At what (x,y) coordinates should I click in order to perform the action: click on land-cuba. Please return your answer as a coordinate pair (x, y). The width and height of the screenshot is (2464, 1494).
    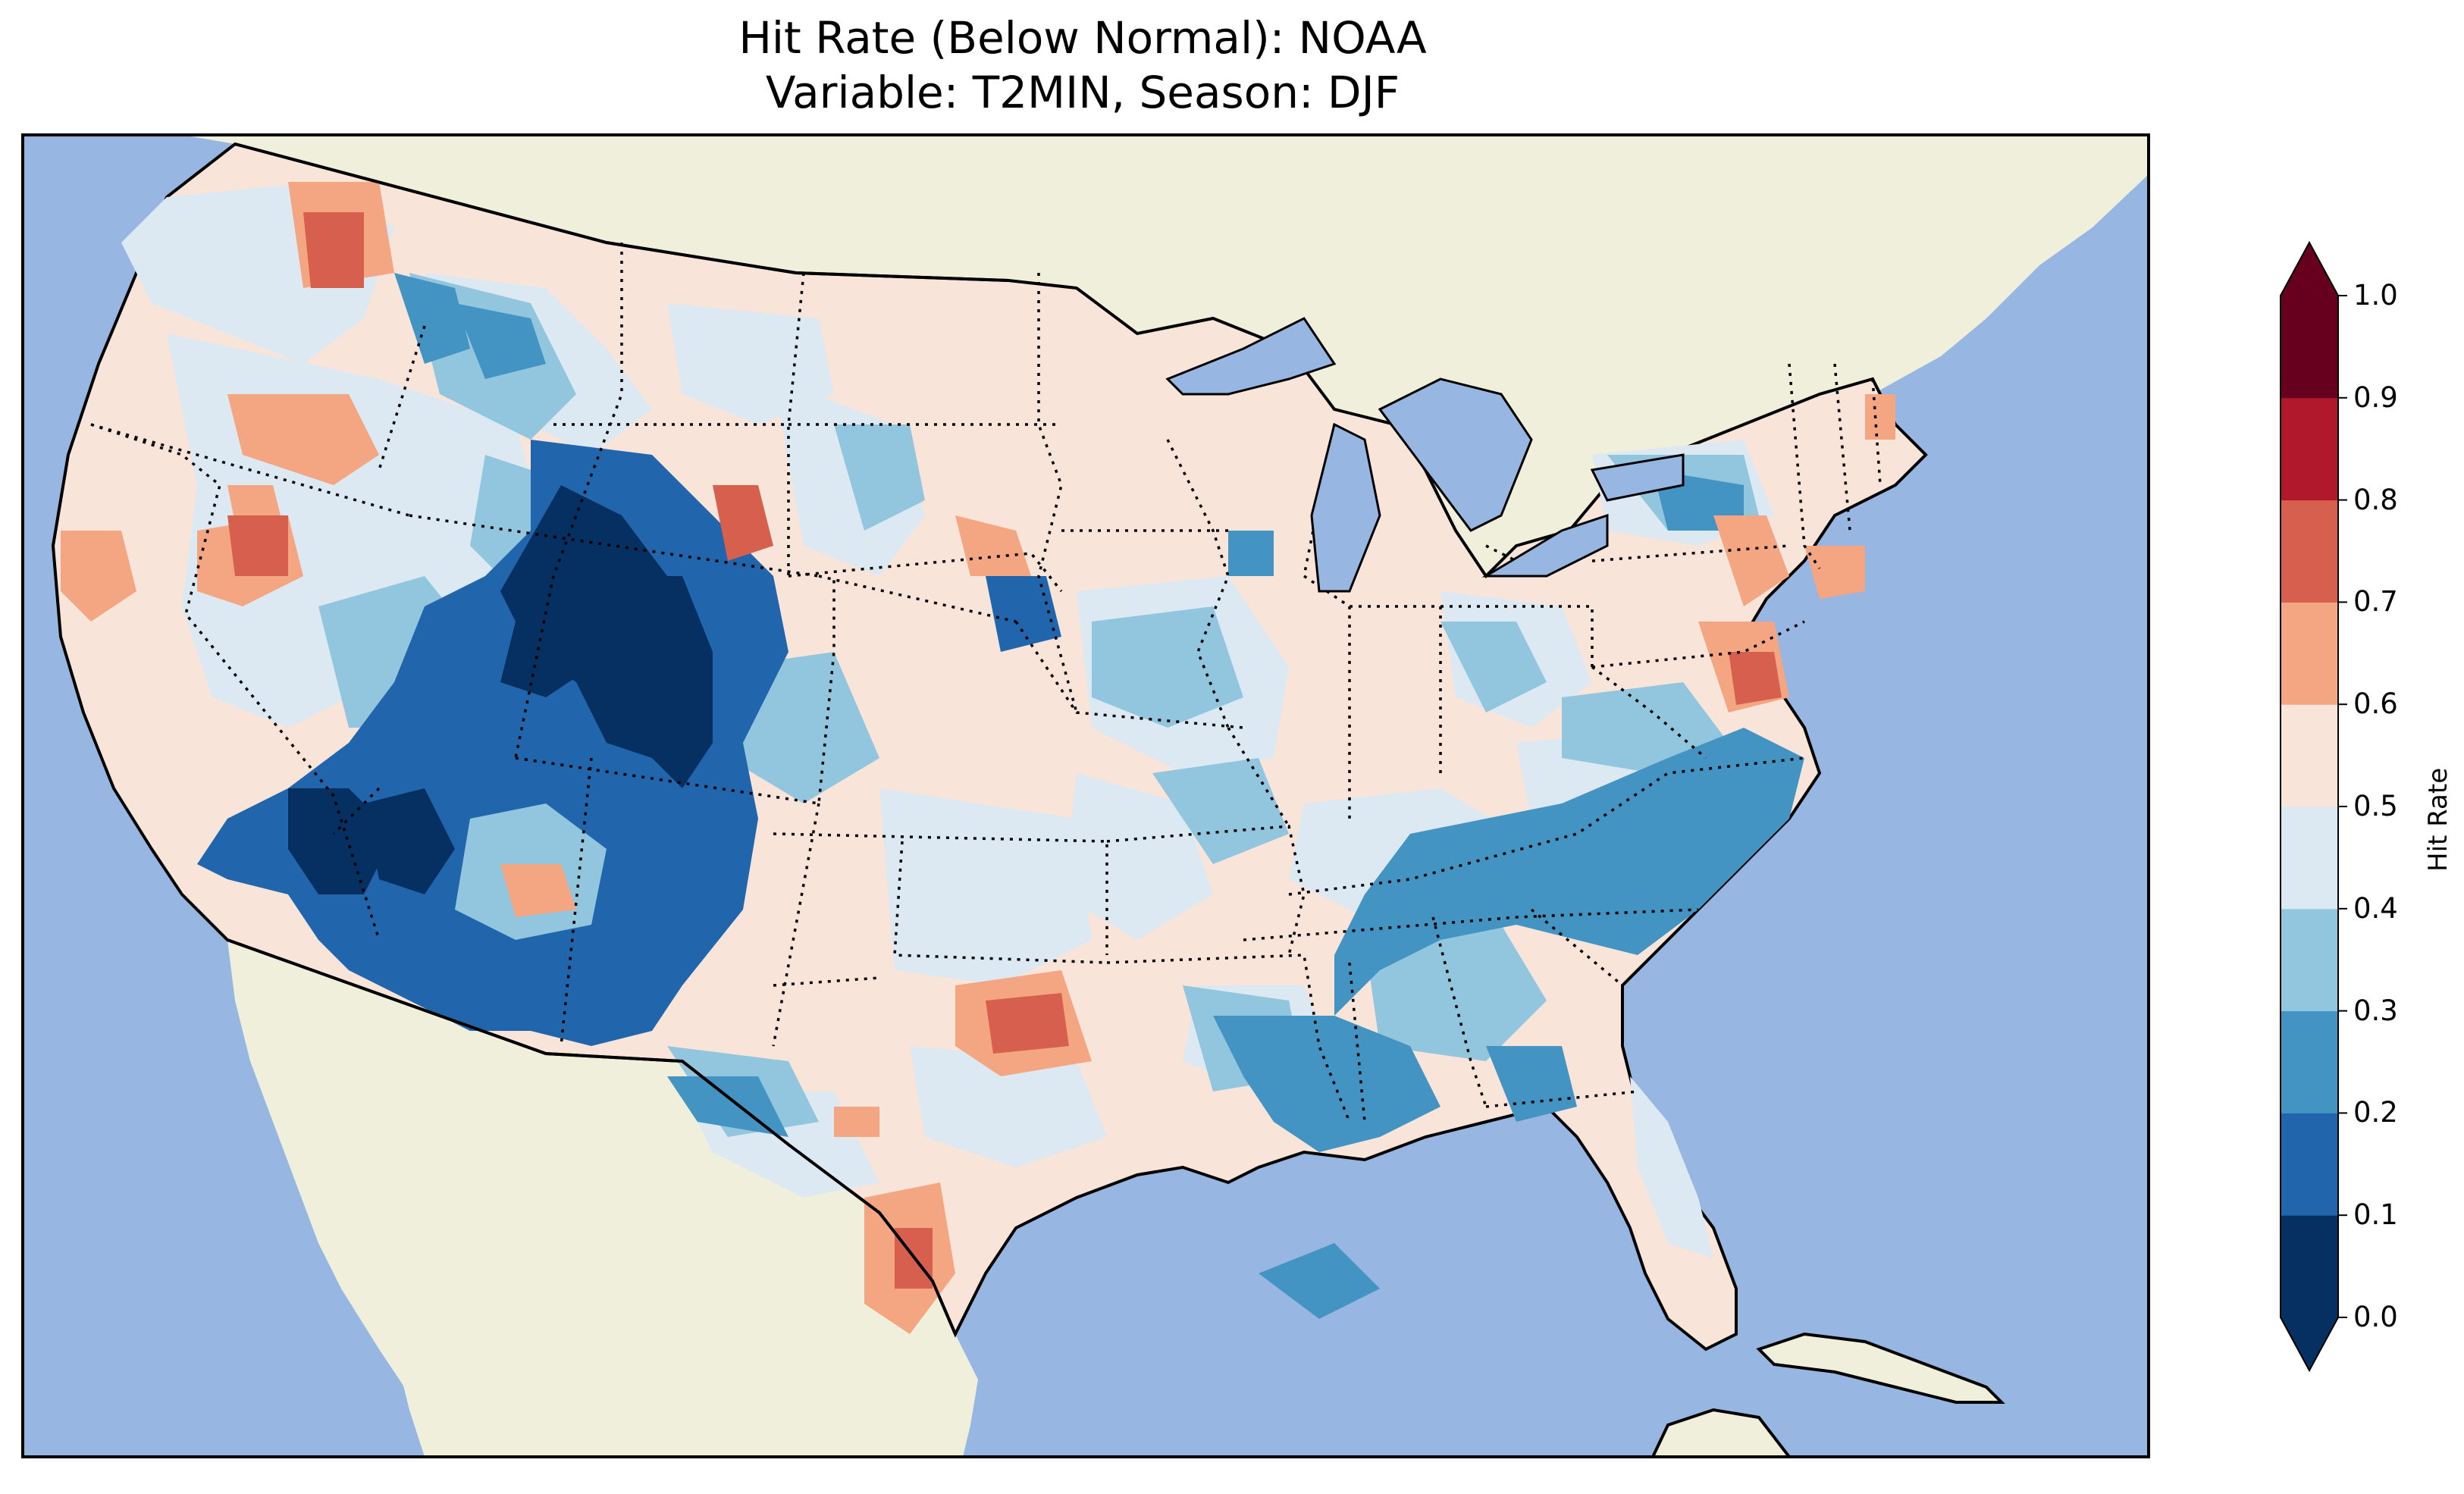
    Looking at the image, I should click on (1880, 1368).